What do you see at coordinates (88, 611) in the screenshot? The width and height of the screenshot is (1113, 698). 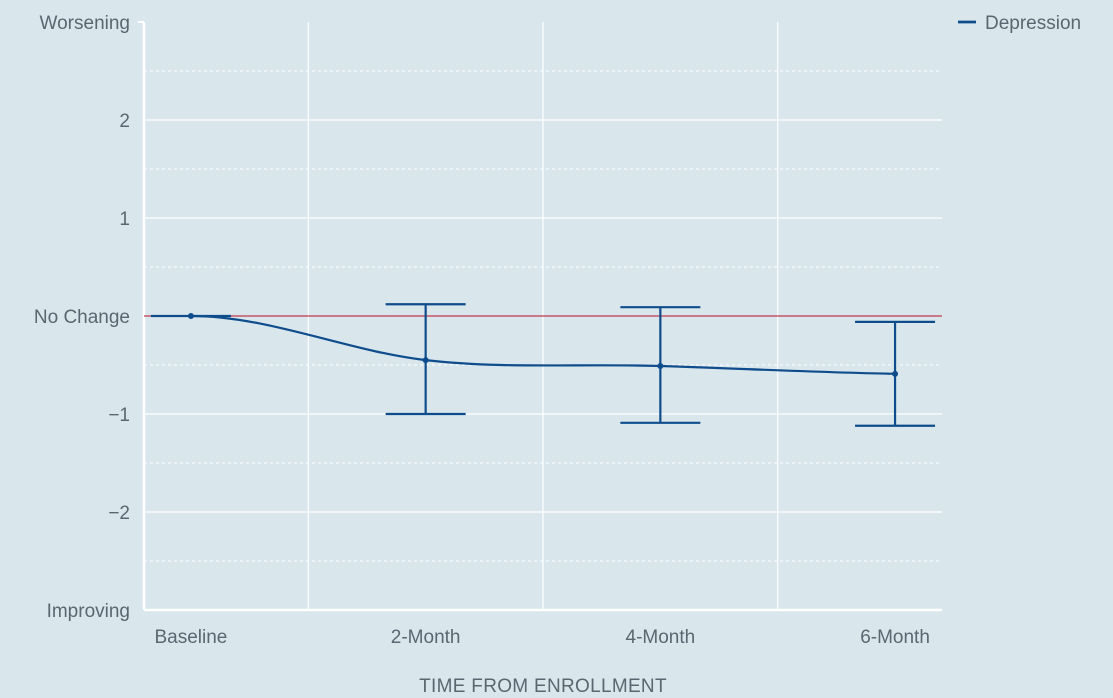 I see `y-tick-label: Improving` at bounding box center [88, 611].